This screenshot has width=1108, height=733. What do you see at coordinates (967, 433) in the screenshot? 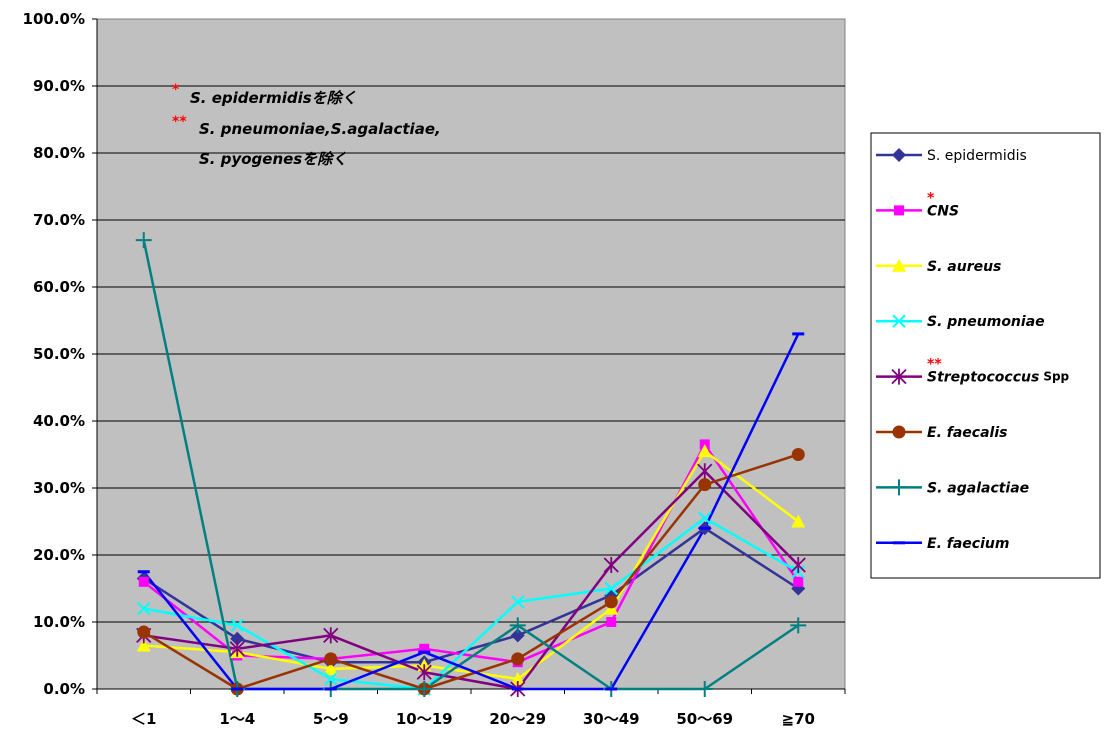
I see `legend-label: E. faecalis` at bounding box center [967, 433].